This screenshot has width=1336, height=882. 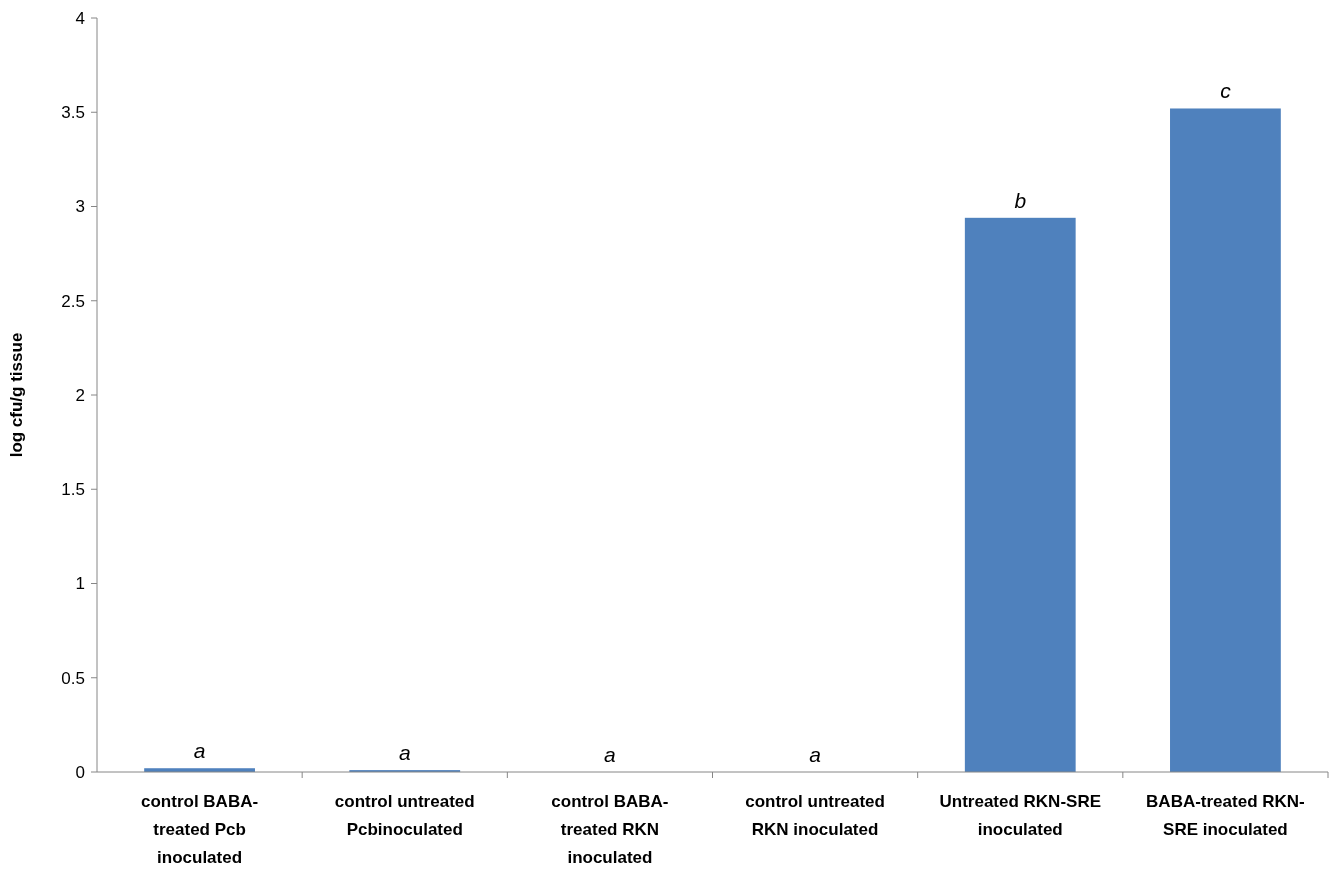 What do you see at coordinates (73, 301) in the screenshot?
I see `y-tick-label: 2.5` at bounding box center [73, 301].